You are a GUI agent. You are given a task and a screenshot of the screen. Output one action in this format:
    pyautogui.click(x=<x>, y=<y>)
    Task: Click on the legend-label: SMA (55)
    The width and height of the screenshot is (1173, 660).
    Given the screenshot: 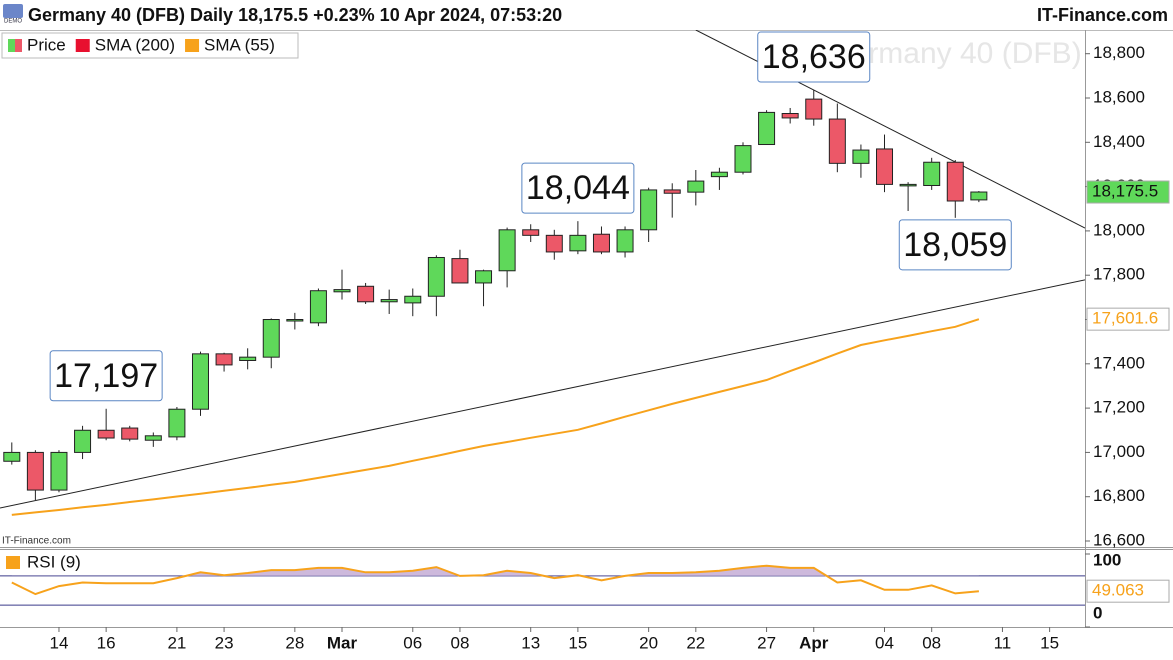 What is the action you would take?
    pyautogui.click(x=239, y=44)
    